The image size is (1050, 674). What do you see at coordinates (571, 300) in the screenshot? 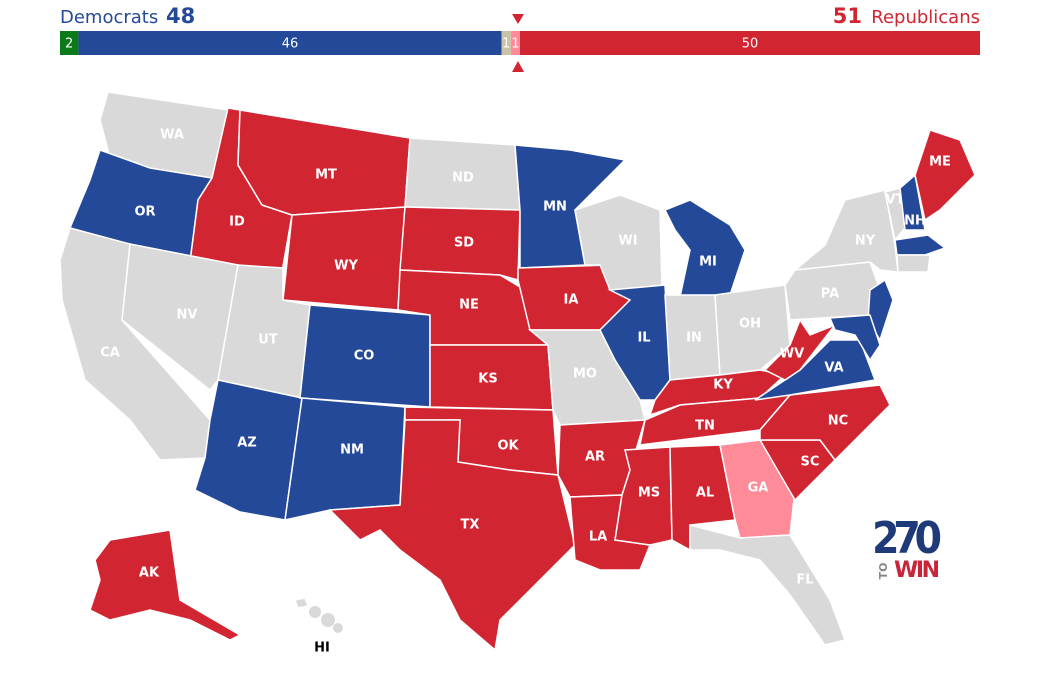
I see `state-label: IA` at bounding box center [571, 300].